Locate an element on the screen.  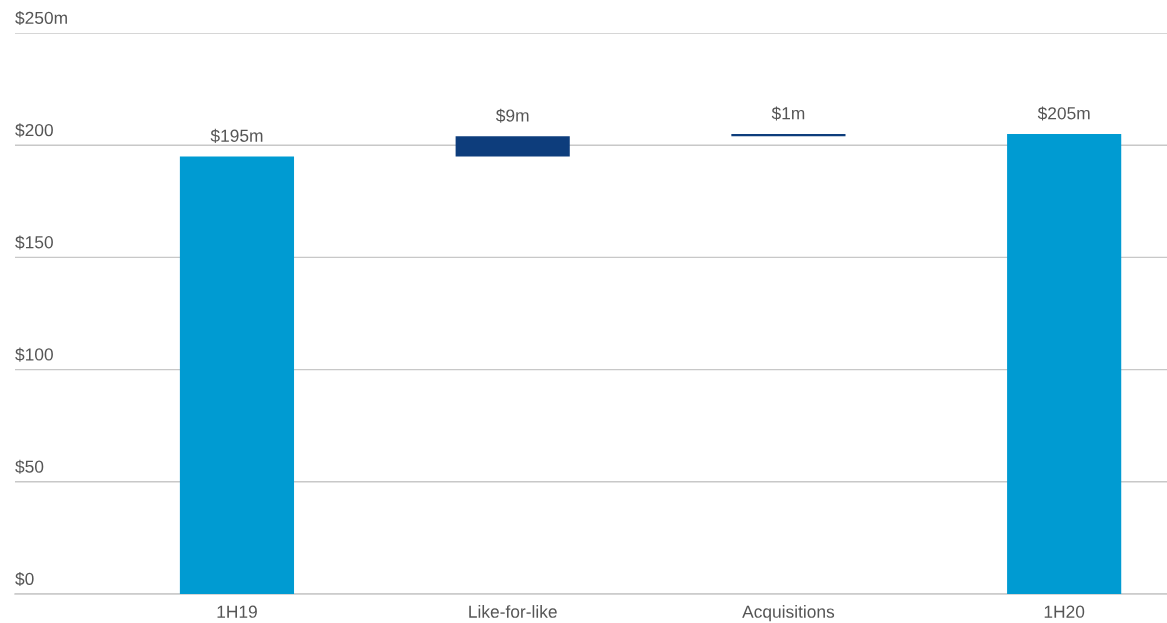
y-tick-label: $50 is located at coordinates (29, 466).